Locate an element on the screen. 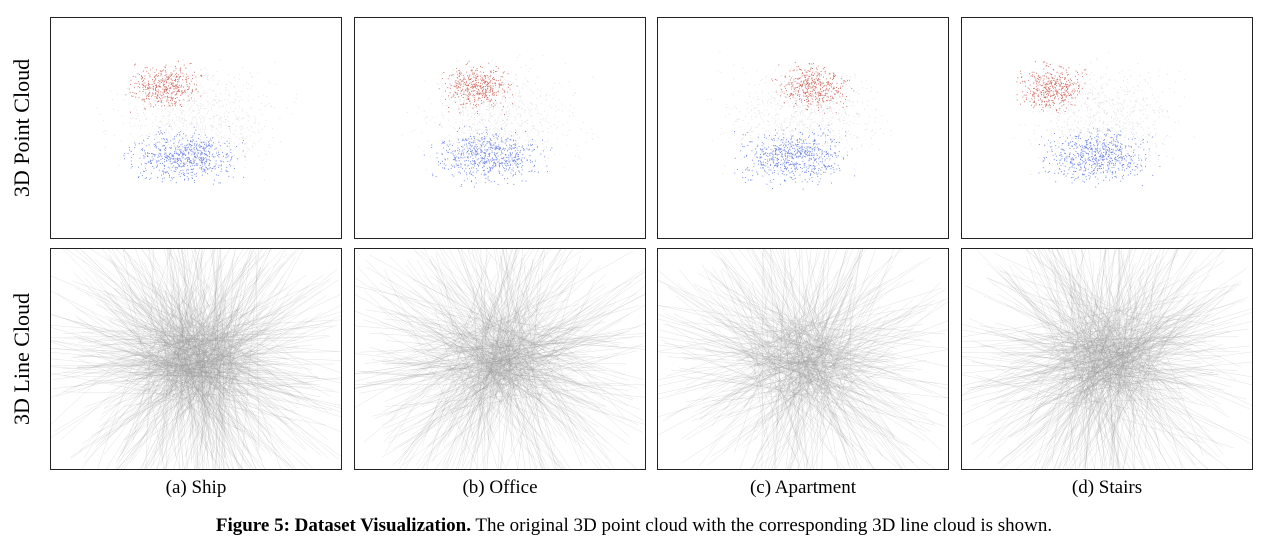 The width and height of the screenshot is (1268, 547). line-cloud-panel-apartment is located at coordinates (803, 359).